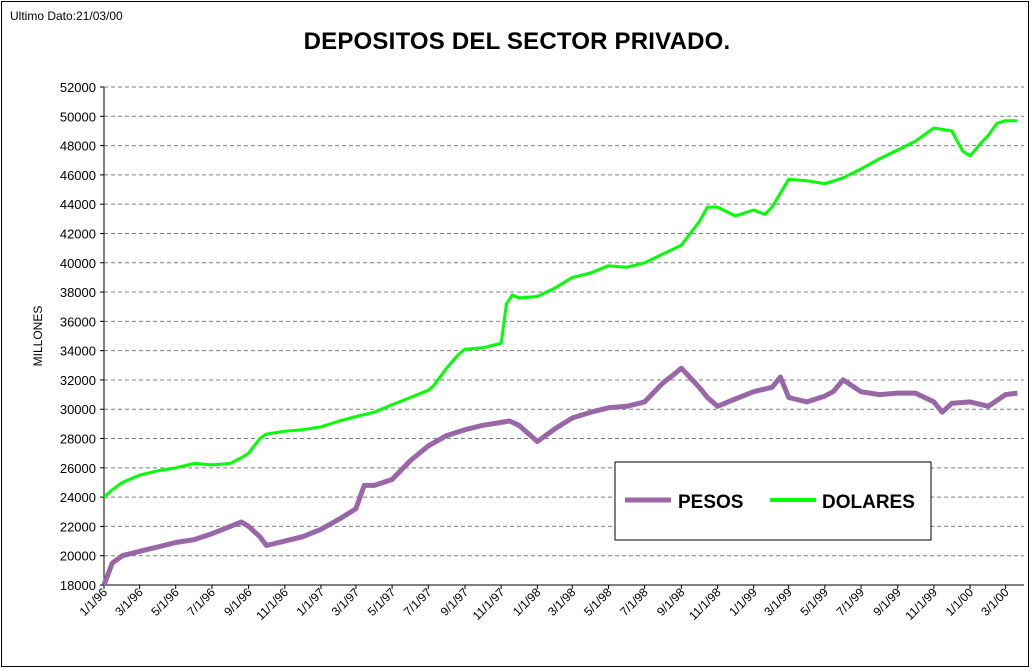 The image size is (1034, 671). Describe the element at coordinates (78, 585) in the screenshot. I see `y-tick-label: 18000` at that location.